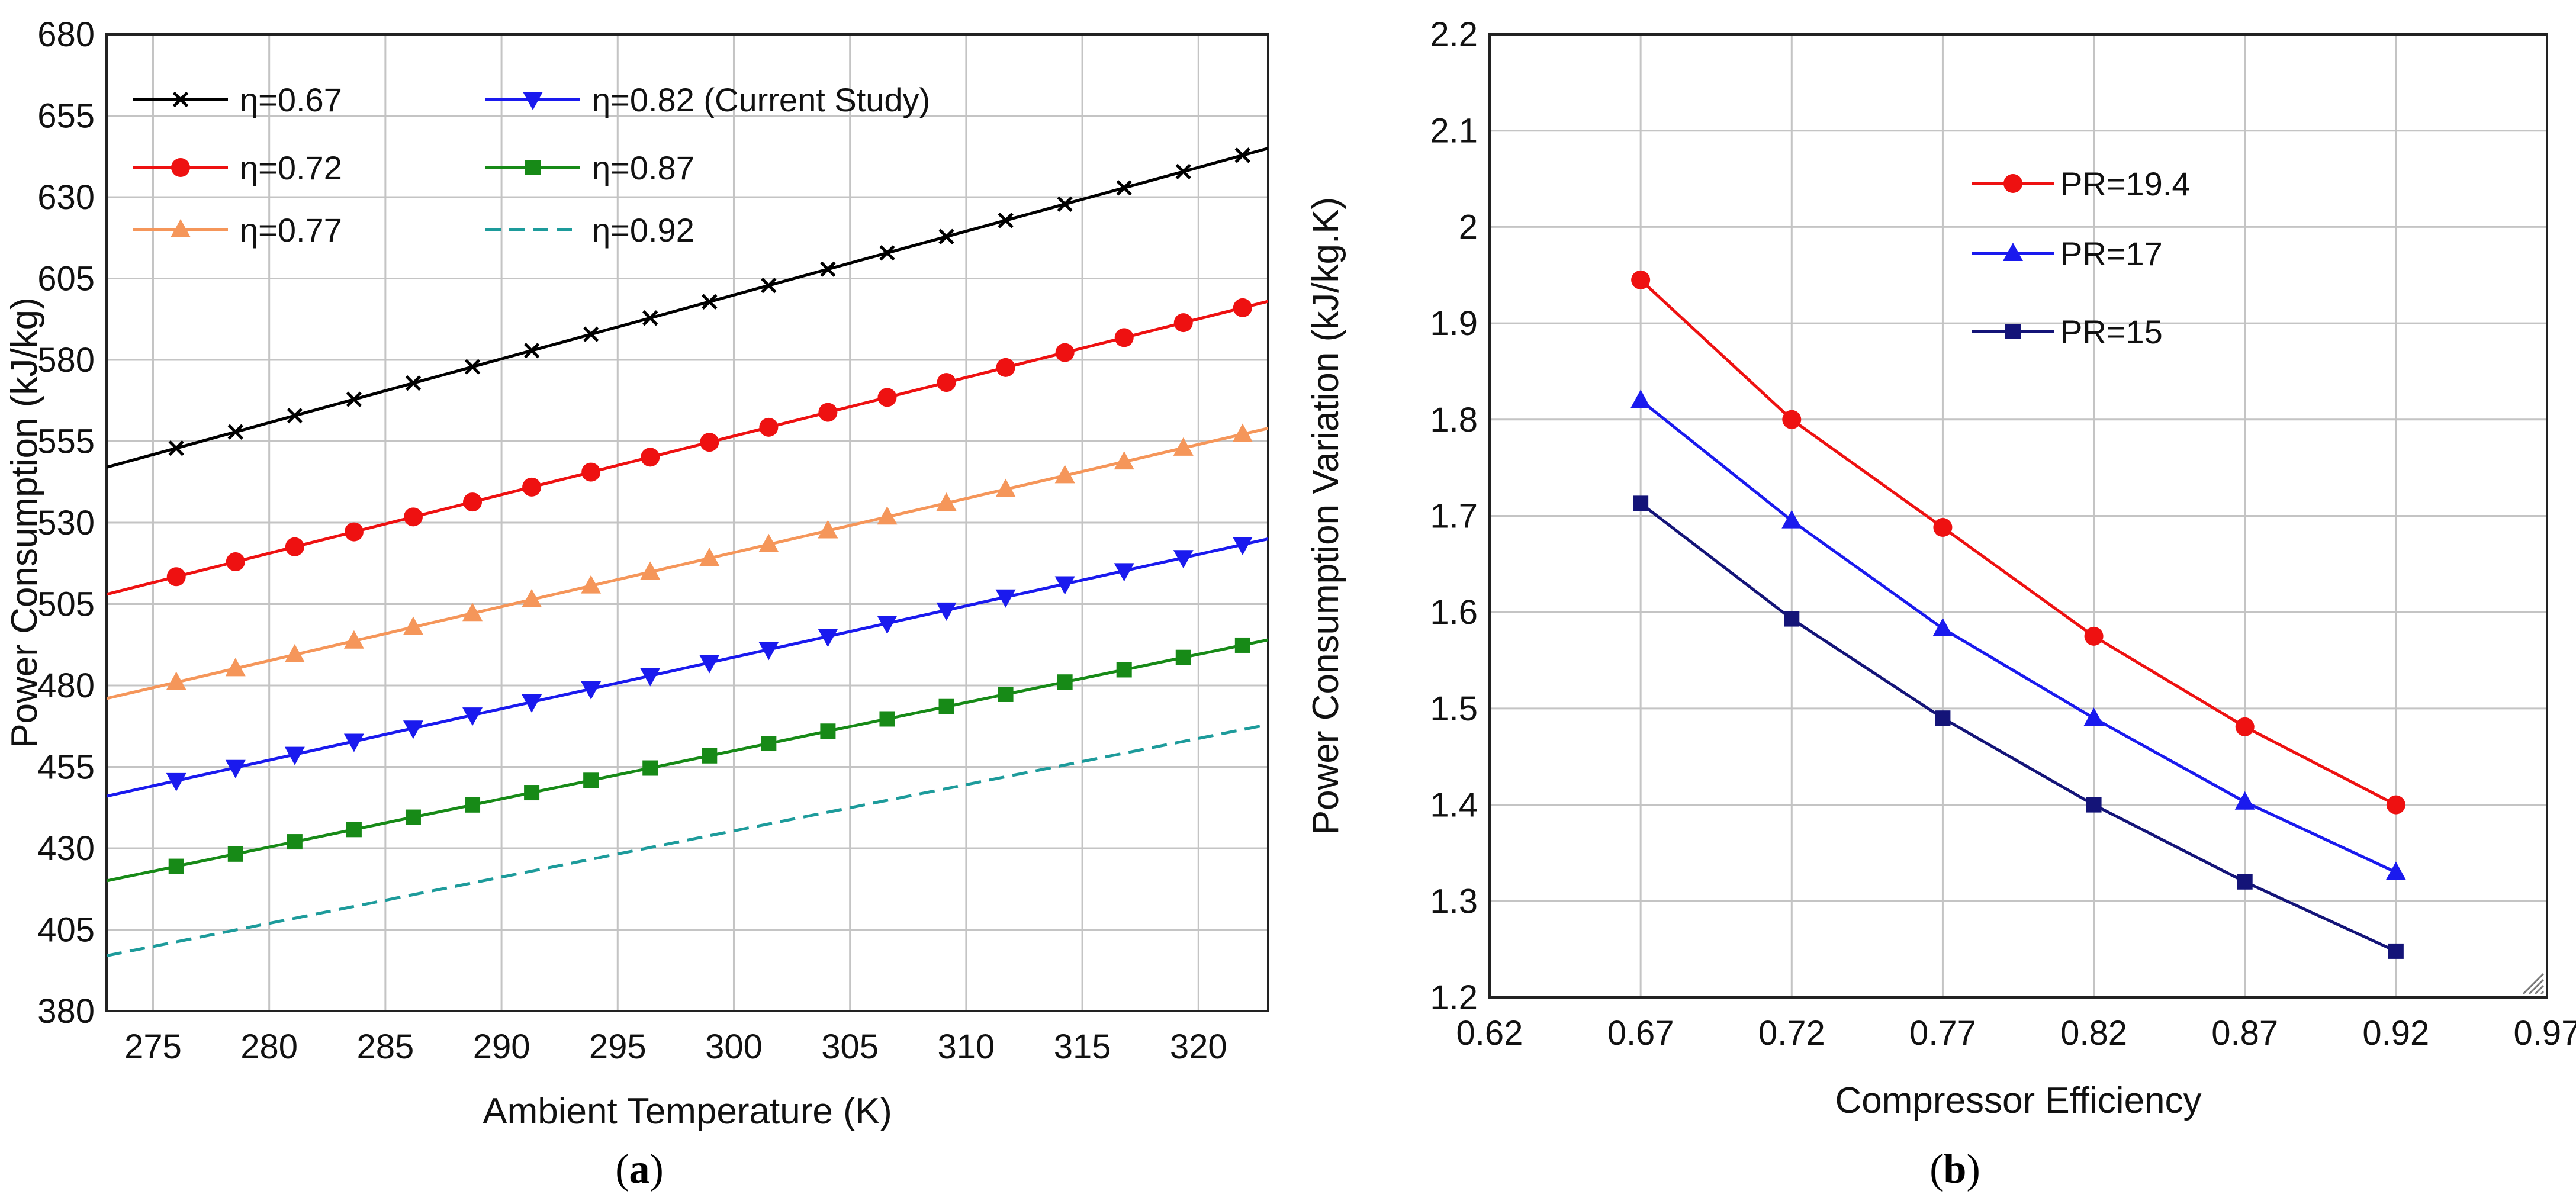 The height and width of the screenshot is (1204, 2576). Describe the element at coordinates (734, 1047) in the screenshot. I see `x-tick-label: 300` at that location.